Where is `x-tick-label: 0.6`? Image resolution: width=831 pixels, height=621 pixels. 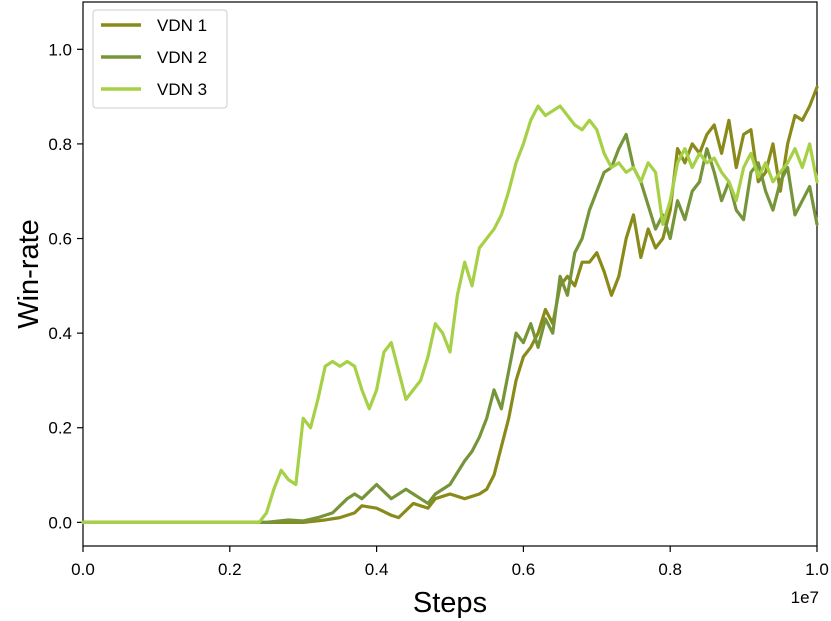 x-tick-label: 0.6 is located at coordinates (524, 569).